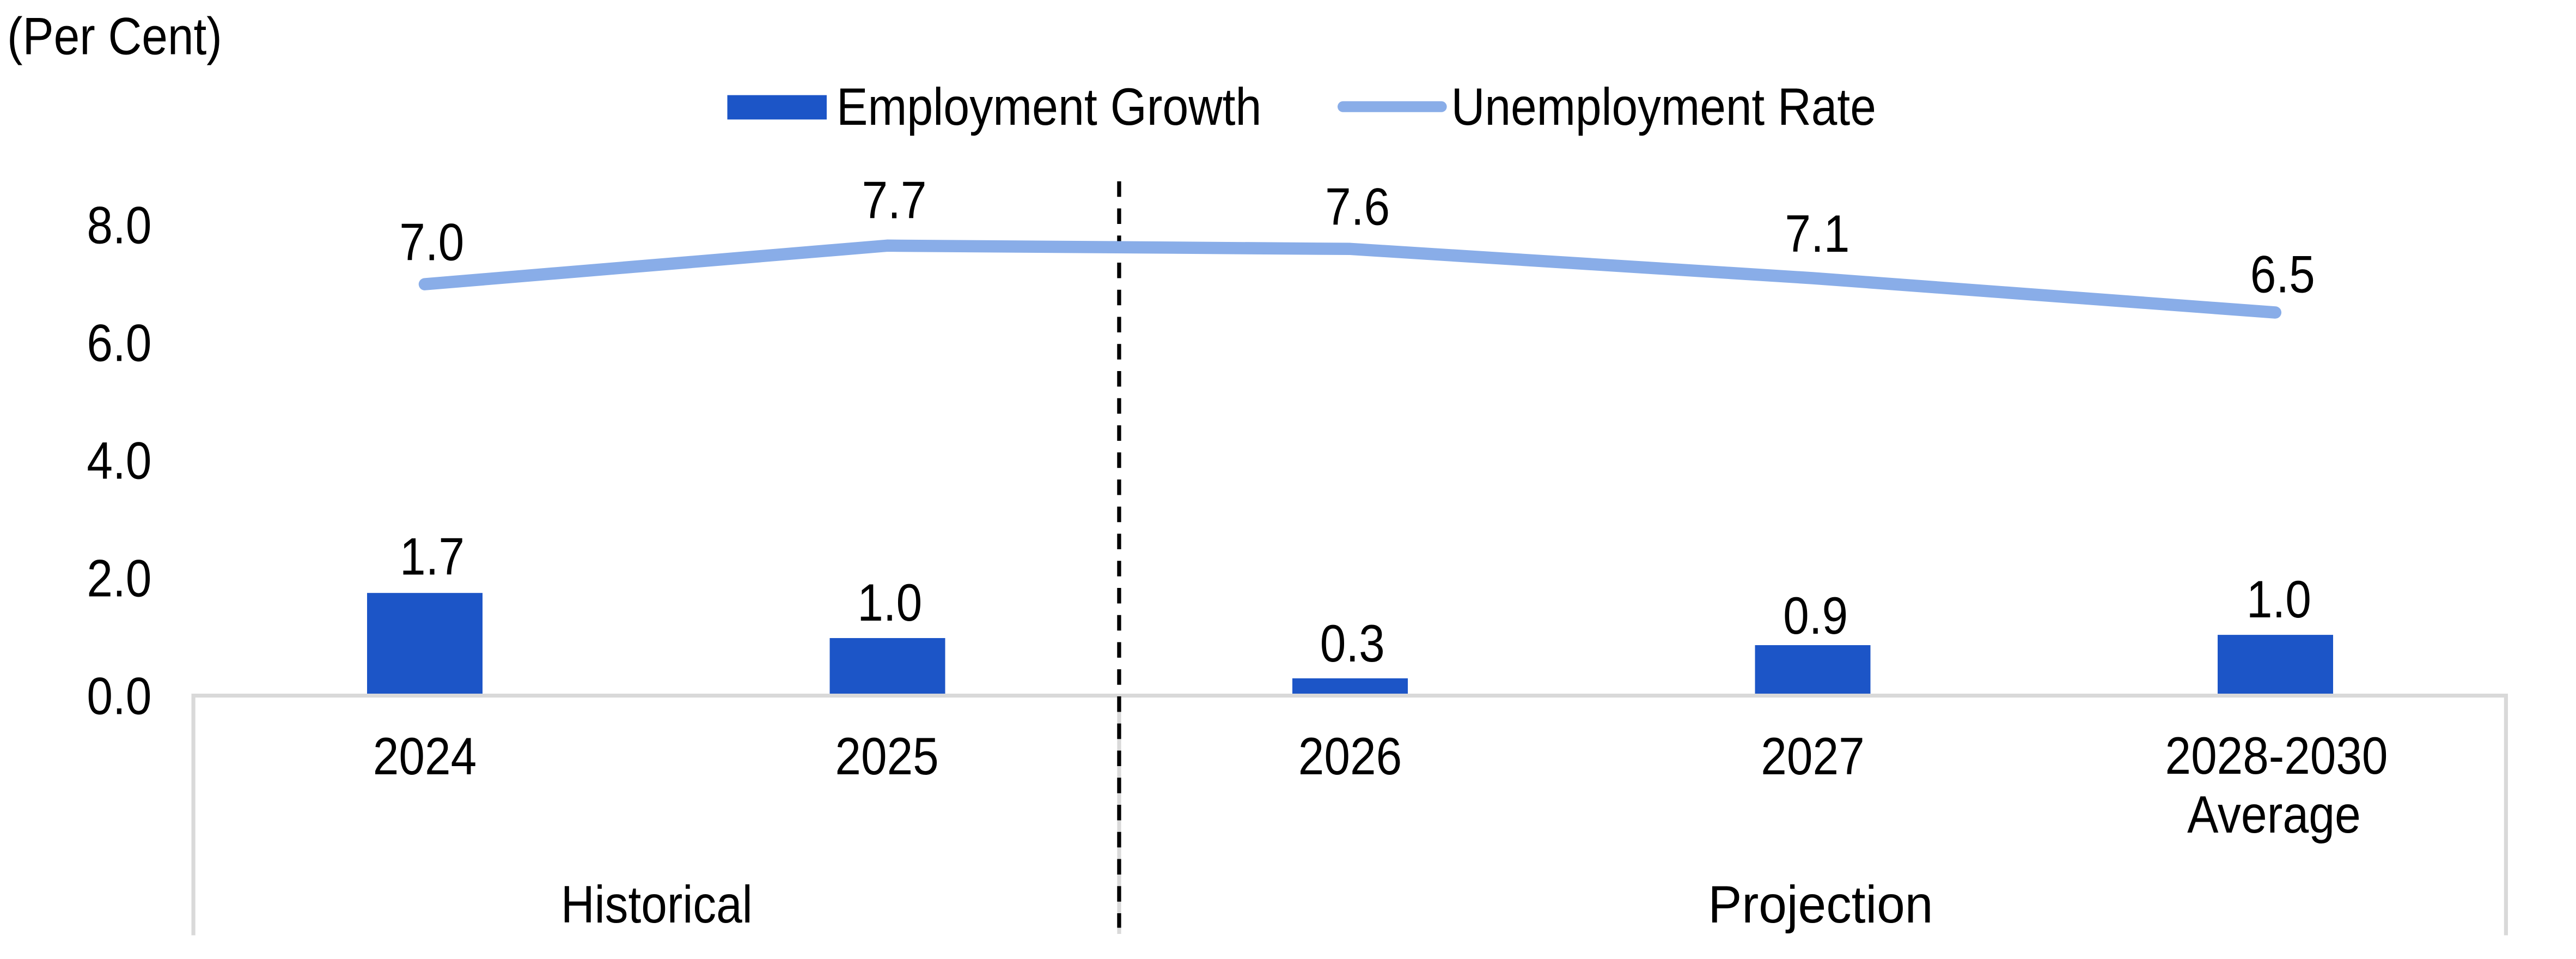  What do you see at coordinates (1815, 616) in the screenshot?
I see `svg-text: 0.9` at bounding box center [1815, 616].